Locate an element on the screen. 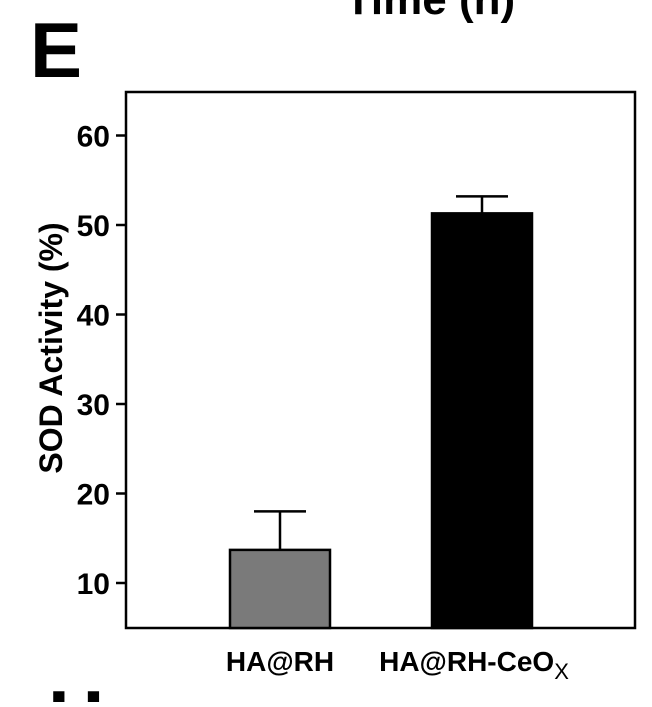 Image resolution: width=652 pixels, height=707 pixels. y-tick-label: 10 is located at coordinates (93, 584).